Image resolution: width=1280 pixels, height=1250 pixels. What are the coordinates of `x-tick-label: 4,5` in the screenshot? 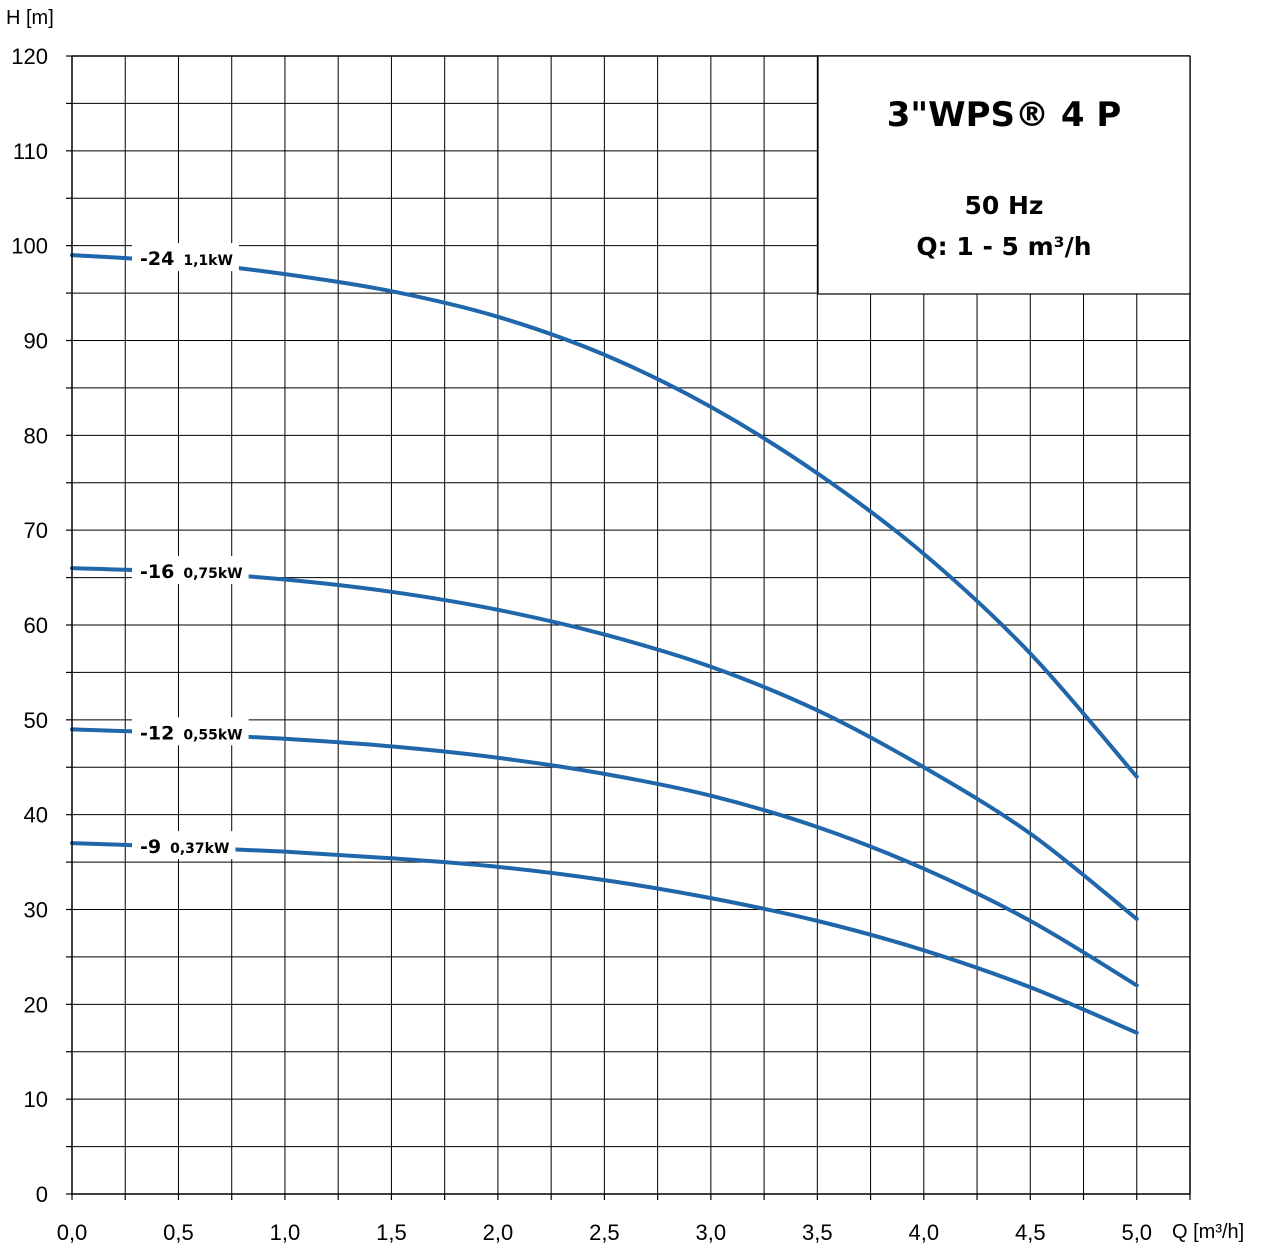 It's located at (1030, 1232).